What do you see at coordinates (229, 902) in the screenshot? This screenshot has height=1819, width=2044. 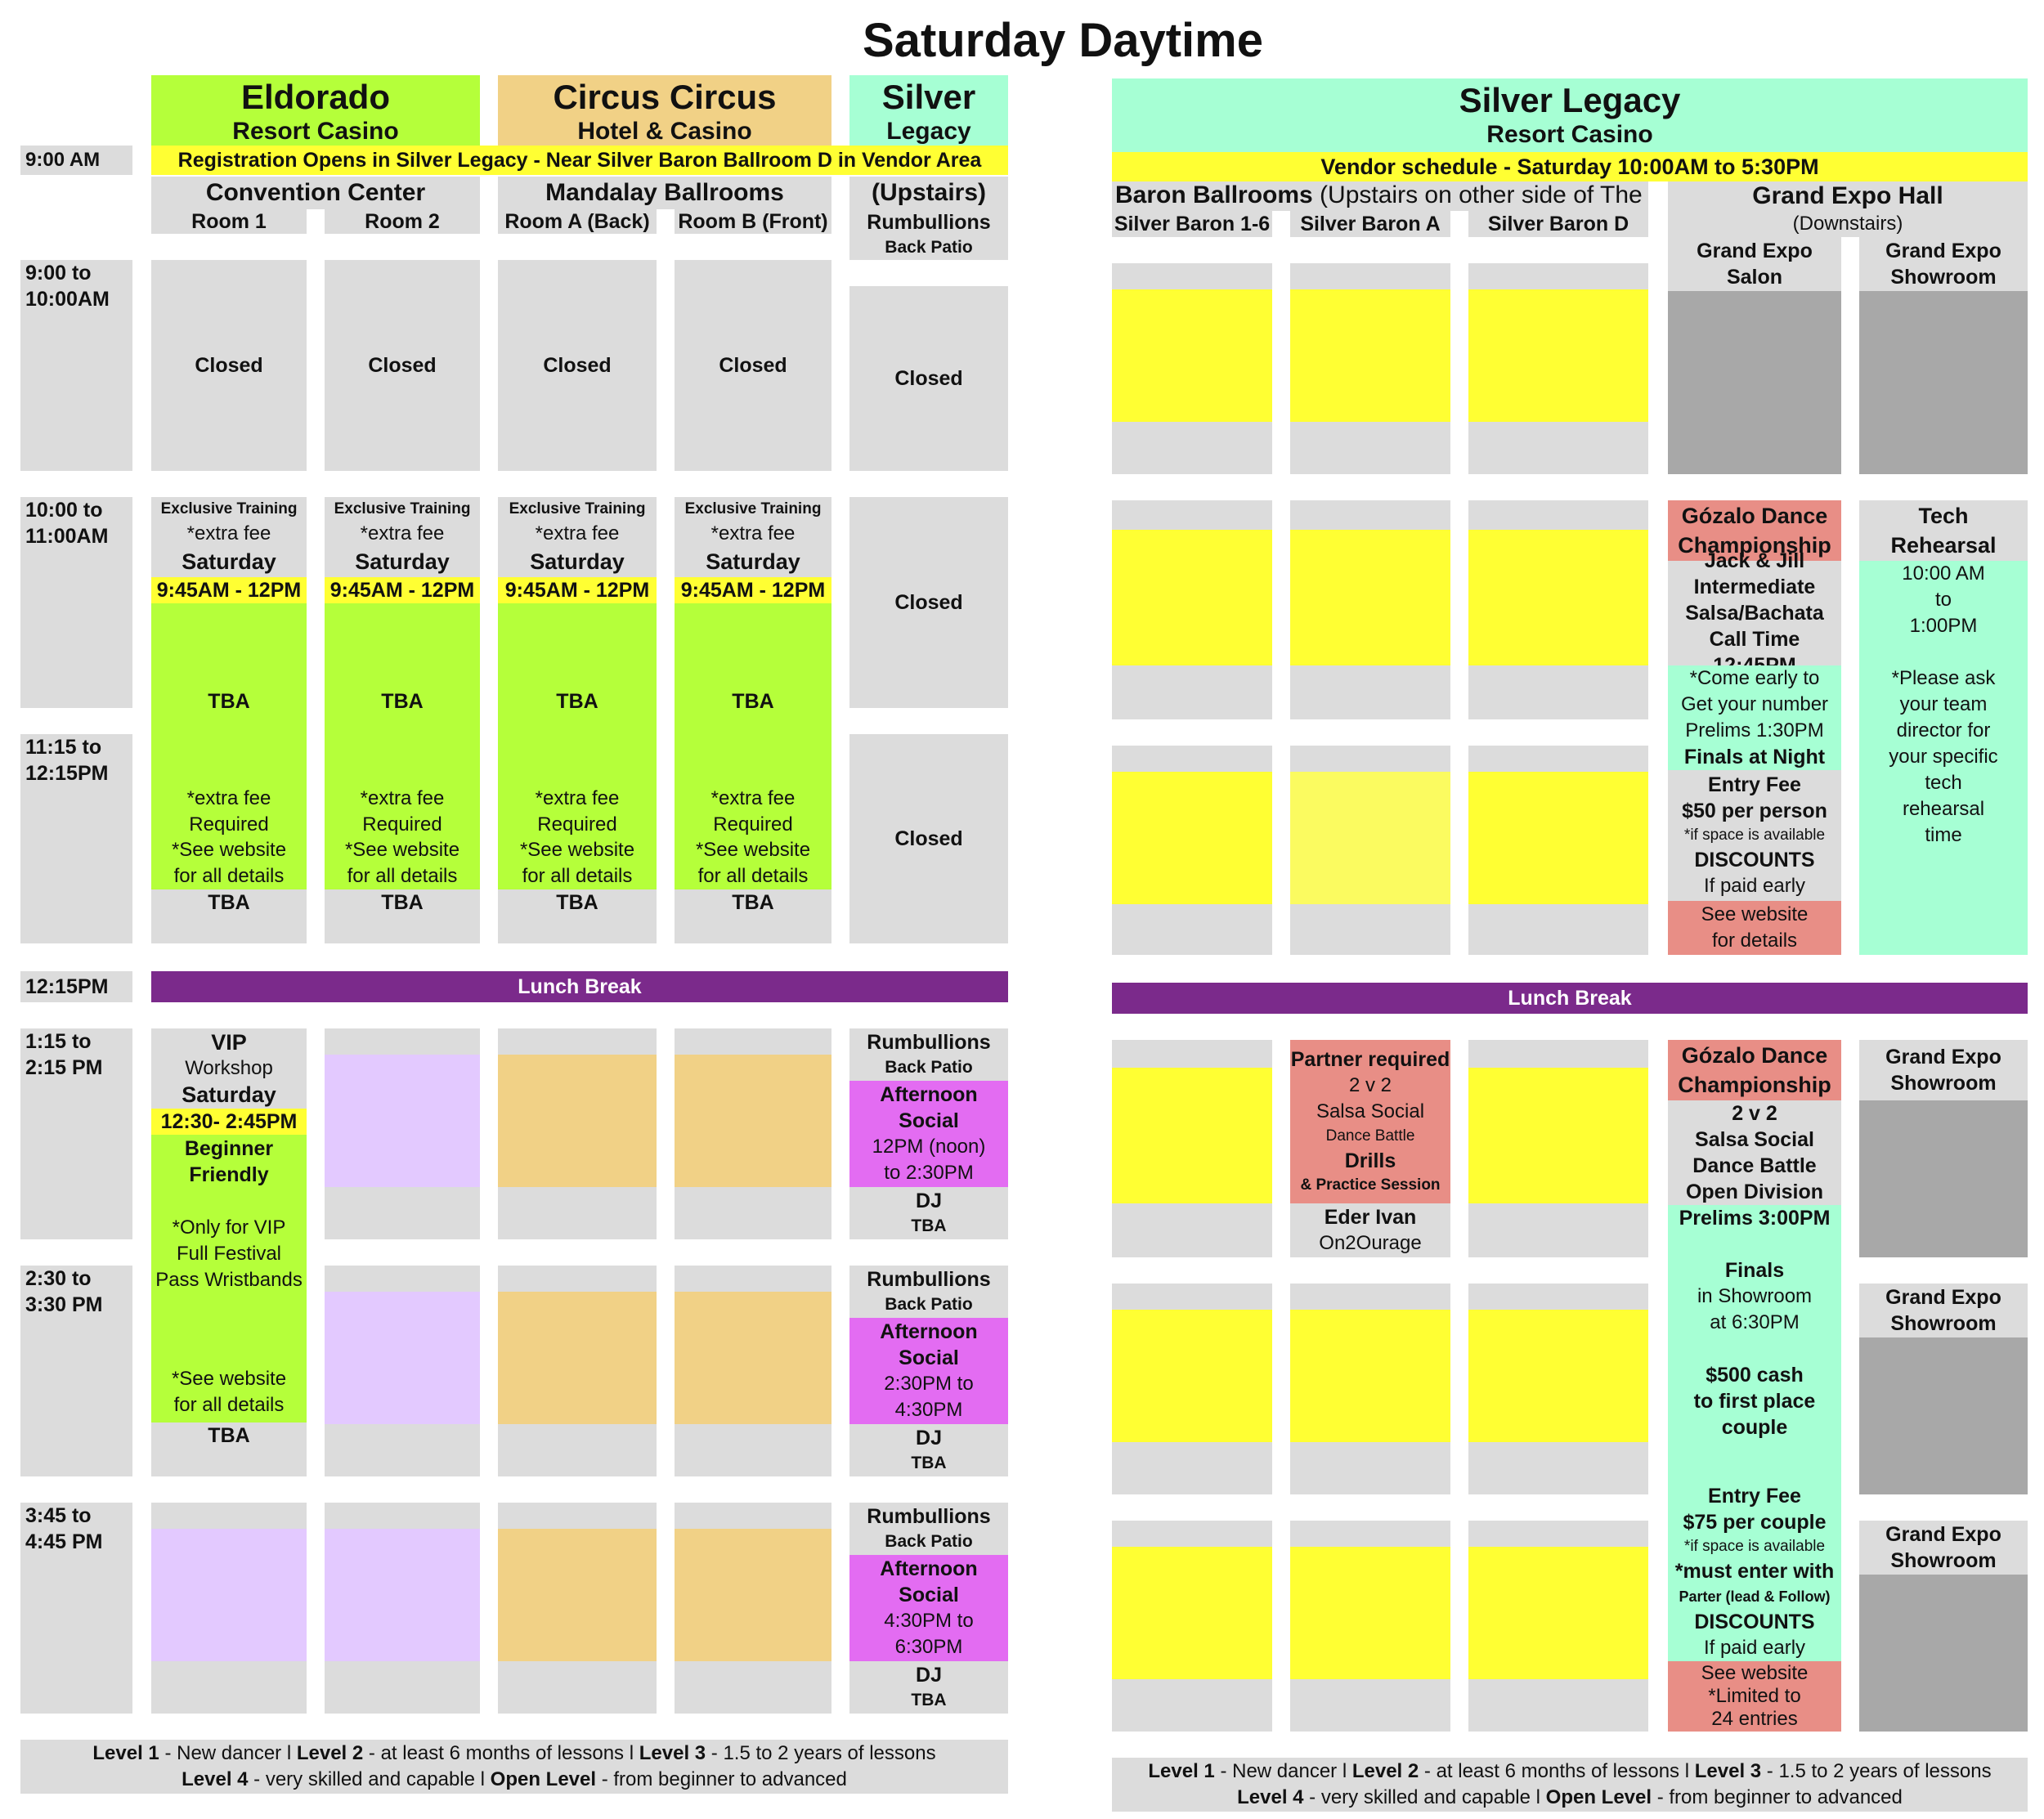 I see `training-tba2: TBA` at bounding box center [229, 902].